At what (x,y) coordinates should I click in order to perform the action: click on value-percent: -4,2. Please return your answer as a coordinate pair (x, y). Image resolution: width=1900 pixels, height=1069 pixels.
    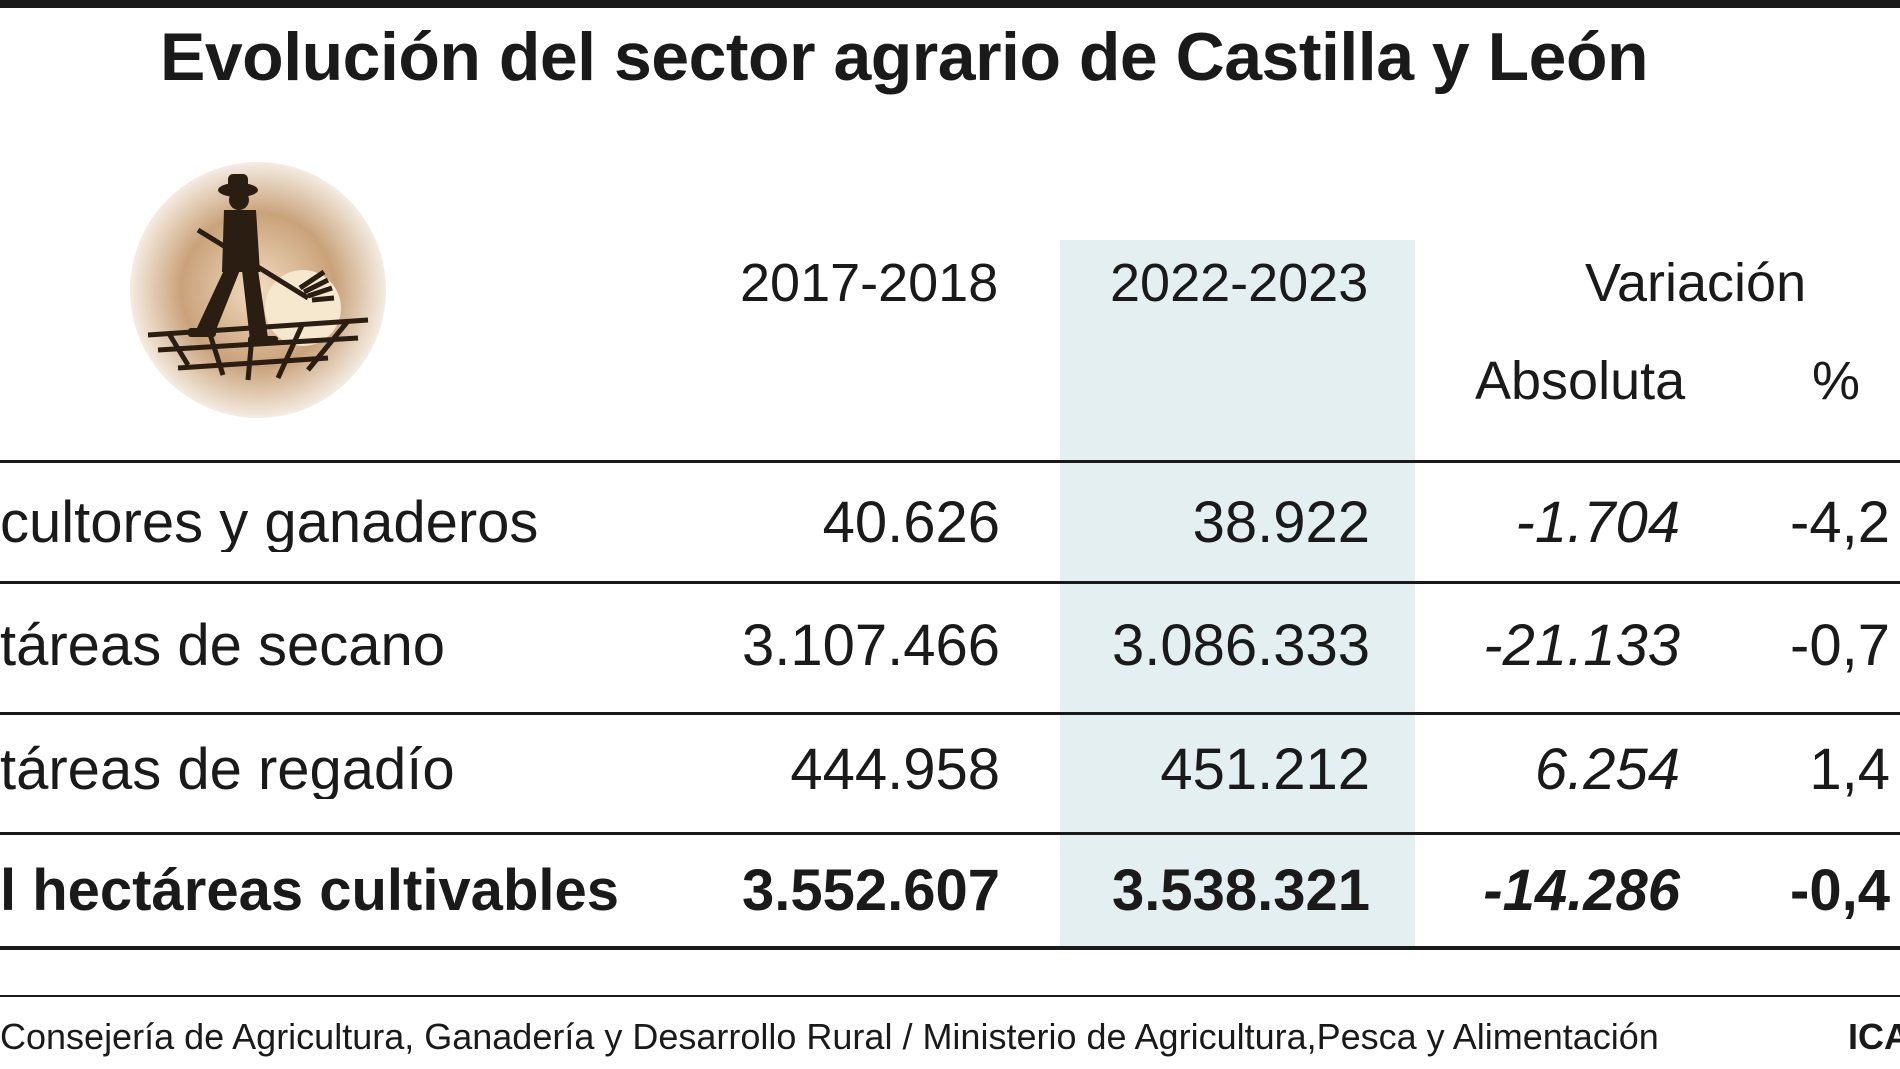
    Looking at the image, I should click on (1840, 522).